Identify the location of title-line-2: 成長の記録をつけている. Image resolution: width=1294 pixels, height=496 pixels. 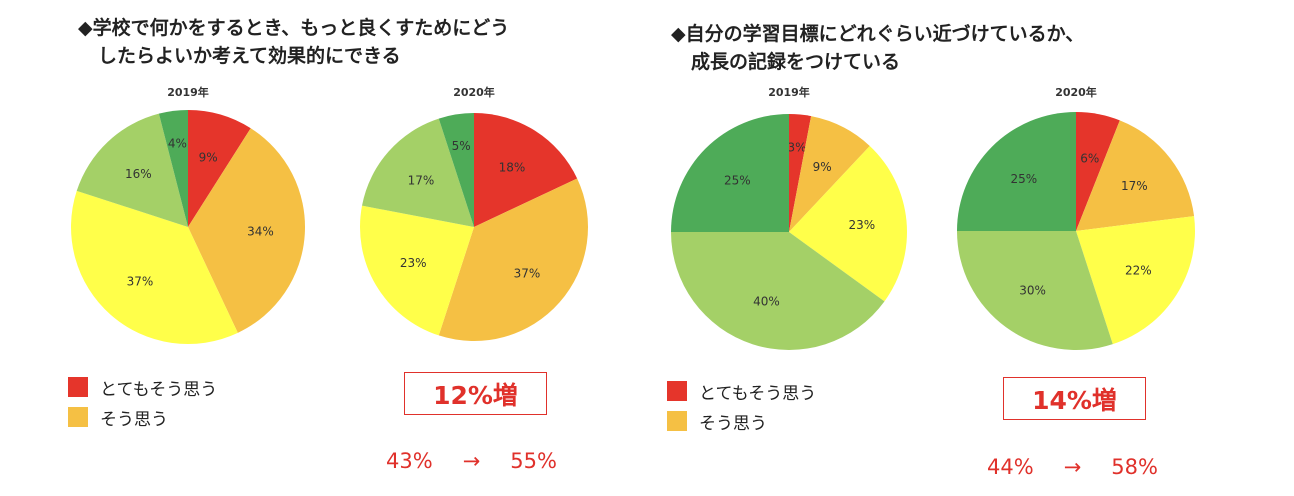
(796, 62).